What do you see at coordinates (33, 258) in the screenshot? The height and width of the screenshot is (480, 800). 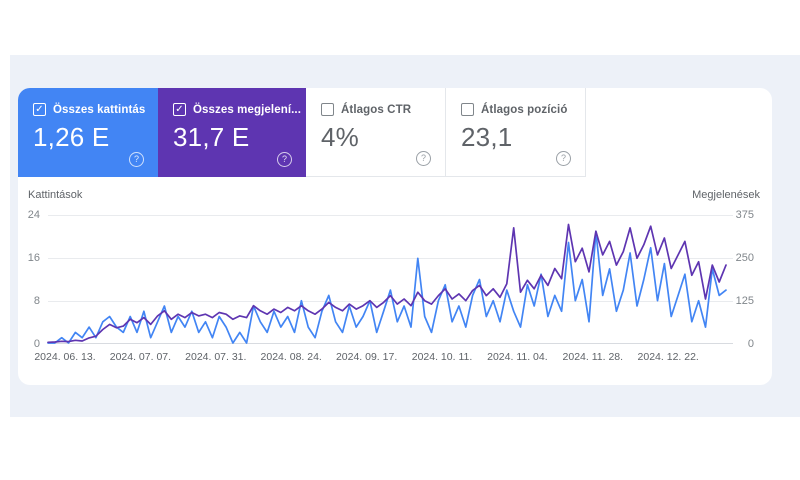 I see `left-tick-label: 16` at bounding box center [33, 258].